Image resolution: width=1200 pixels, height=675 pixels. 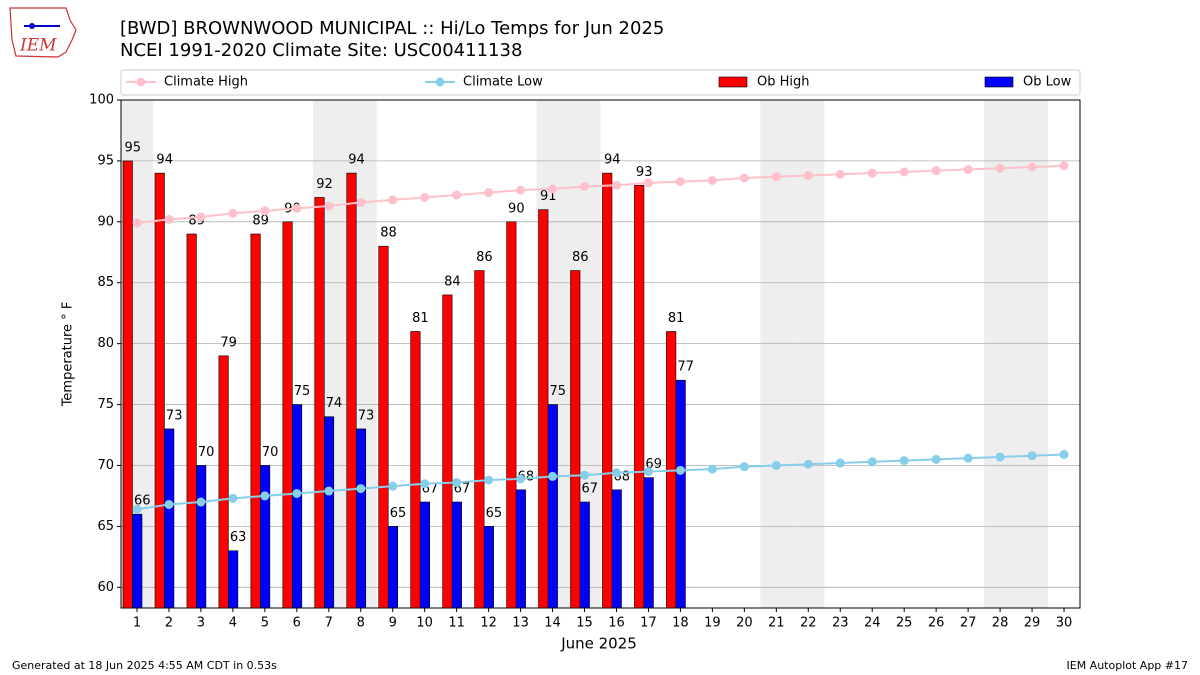 What do you see at coordinates (680, 623) in the screenshot?
I see `x-tick-label: 18` at bounding box center [680, 623].